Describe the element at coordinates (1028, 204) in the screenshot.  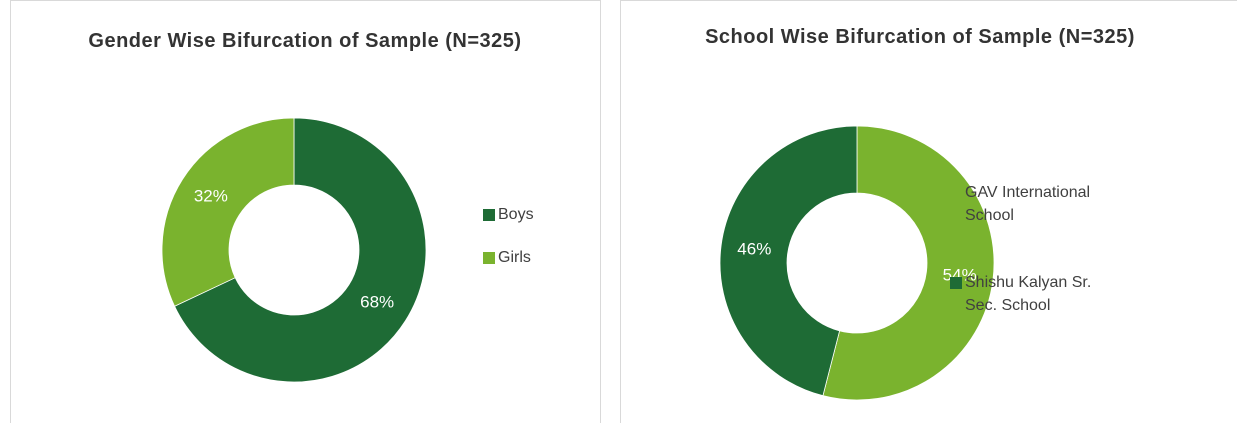
I see `legend-label: GAV International School` at that location.